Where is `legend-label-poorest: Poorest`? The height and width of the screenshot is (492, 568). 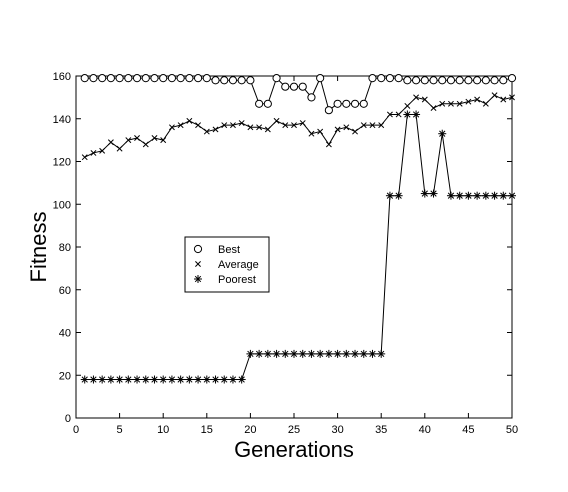
legend-label-poorest: Poorest is located at coordinates (237, 280).